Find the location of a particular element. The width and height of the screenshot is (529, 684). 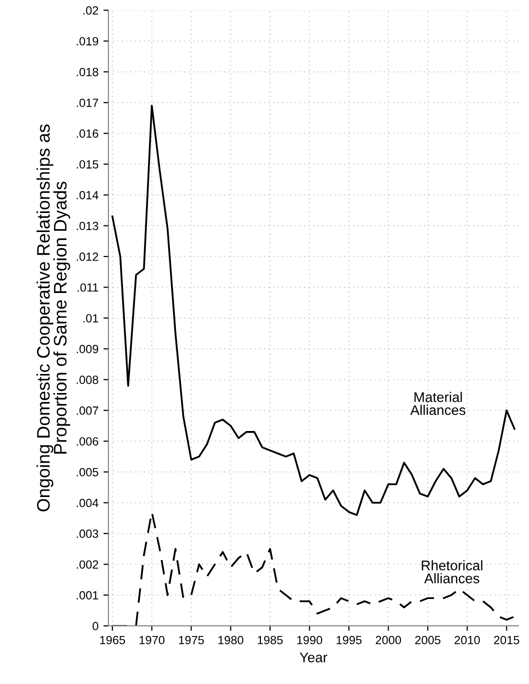

y-tick-label: .009 is located at coordinates (87, 349).